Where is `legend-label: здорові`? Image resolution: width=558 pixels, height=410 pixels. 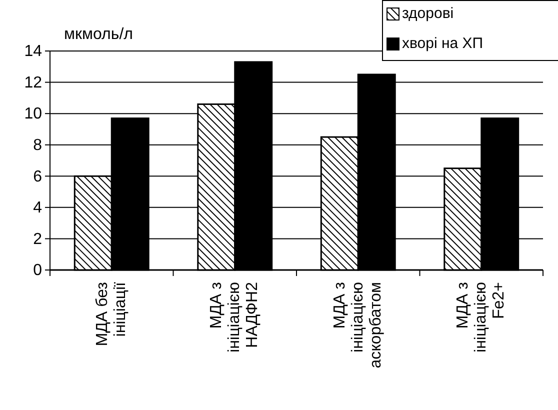 legend-label: здорові is located at coordinates (428, 13).